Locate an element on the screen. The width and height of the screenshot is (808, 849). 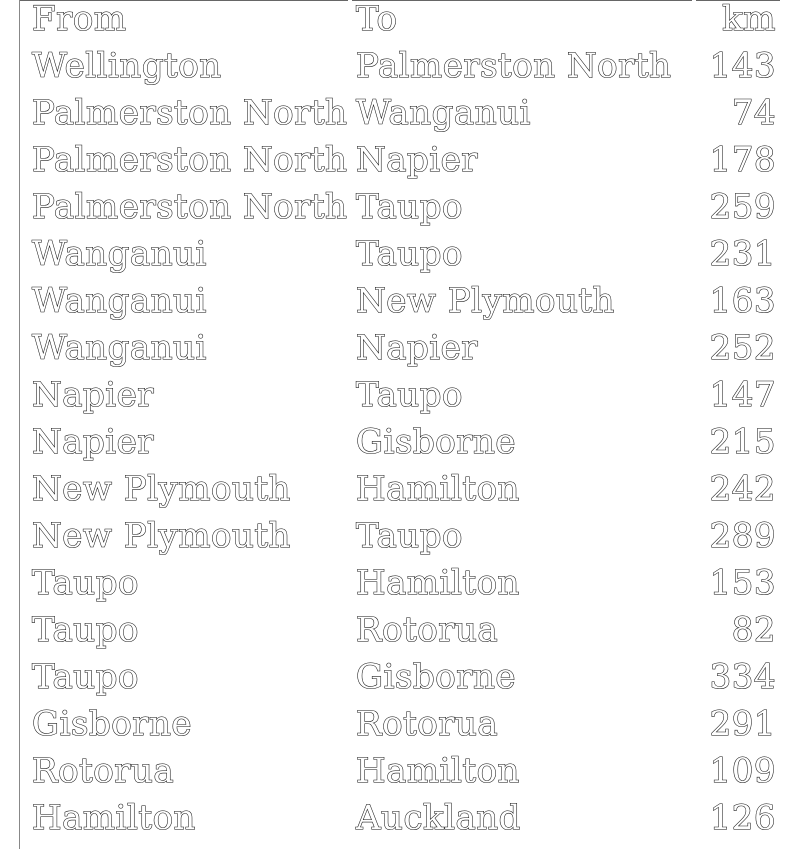
km-cell: 291 is located at coordinates (742, 723).